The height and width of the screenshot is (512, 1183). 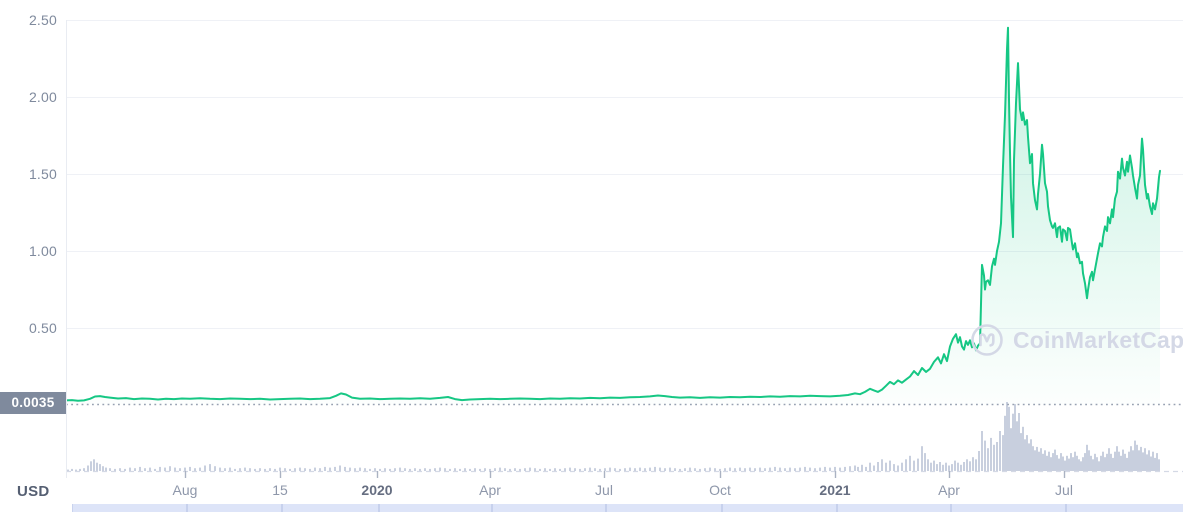 I want to click on x-axis-label: Apr, so click(x=490, y=490).